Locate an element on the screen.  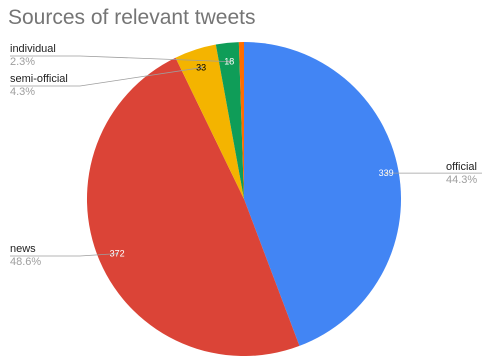
slice-percent-label-official: 44.3% is located at coordinates (461, 180).